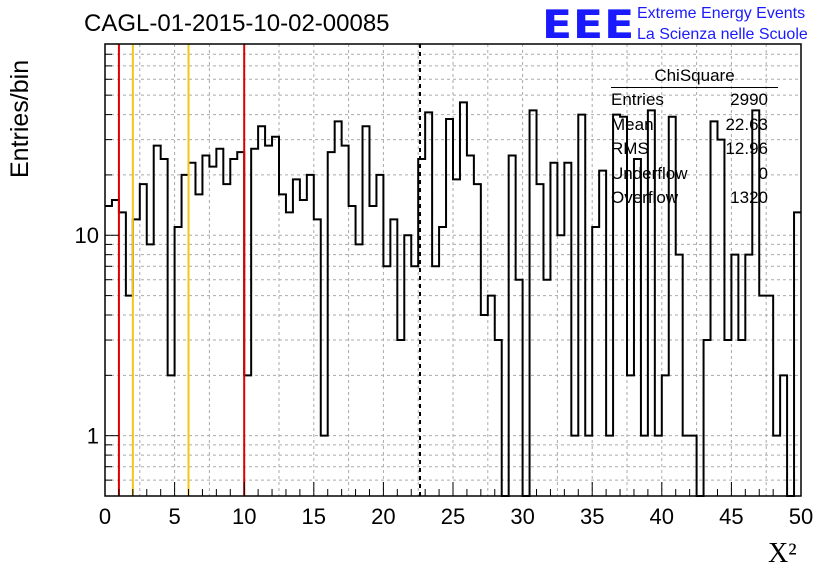 The width and height of the screenshot is (836, 572). I want to click on eee-logo-line1: Extreme Energy Events, so click(721, 13).